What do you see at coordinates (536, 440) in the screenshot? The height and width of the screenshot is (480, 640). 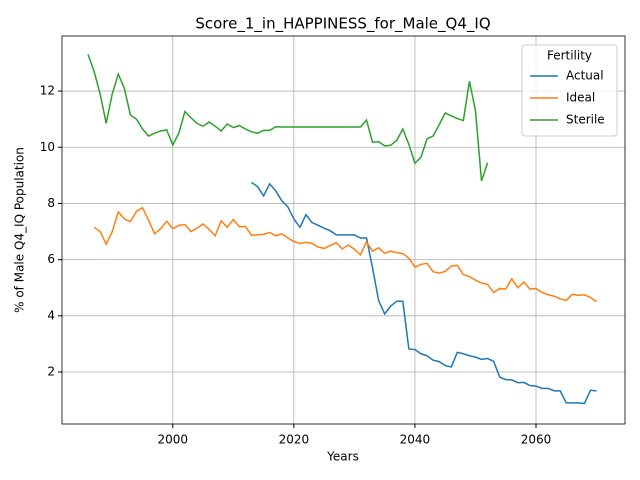 I see `x-tick-label: 2060` at bounding box center [536, 440].